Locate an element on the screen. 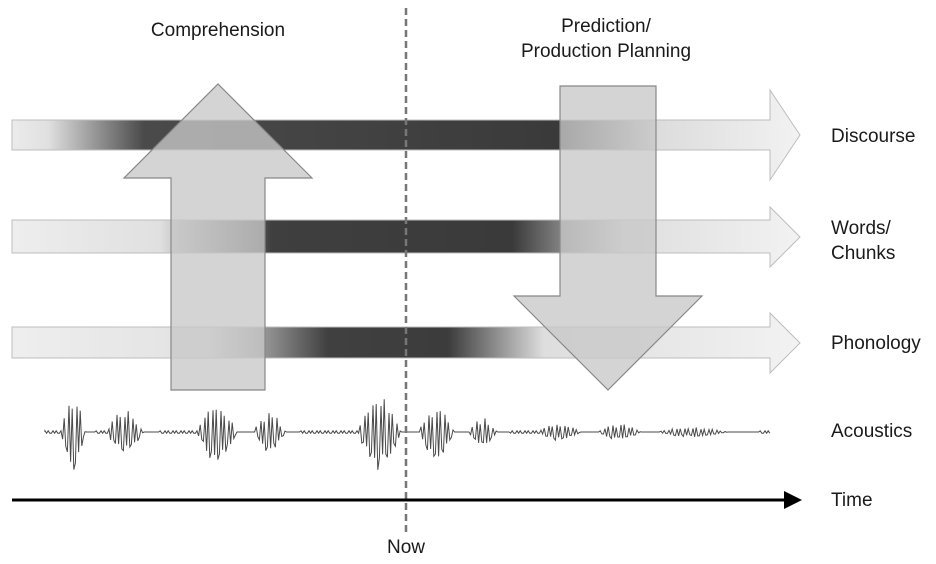 This screenshot has width=936, height=564. prediction-down-arrow is located at coordinates (608, 238).